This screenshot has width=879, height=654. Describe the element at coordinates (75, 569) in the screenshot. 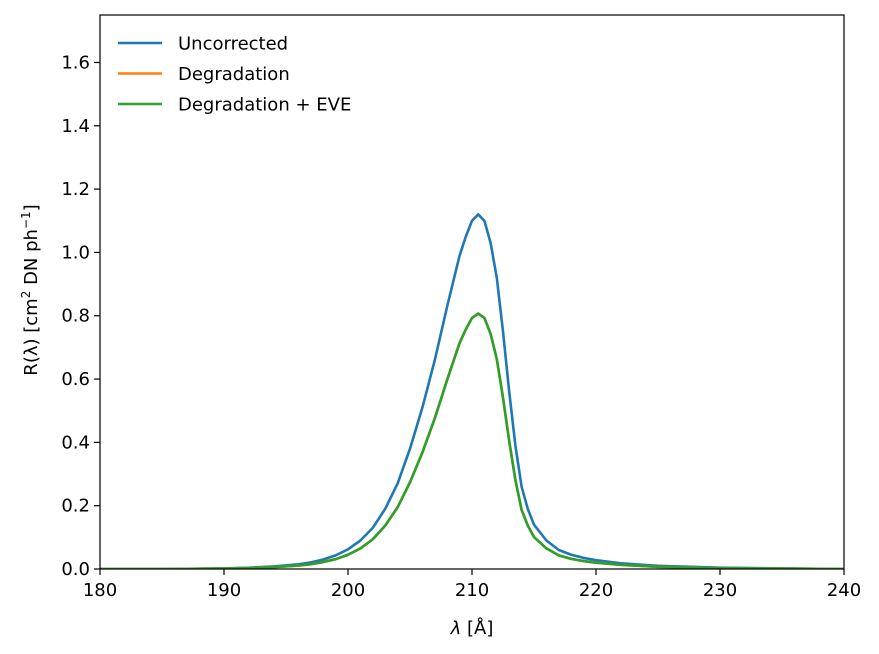

I see `y-tick-label: 0.0` at that location.